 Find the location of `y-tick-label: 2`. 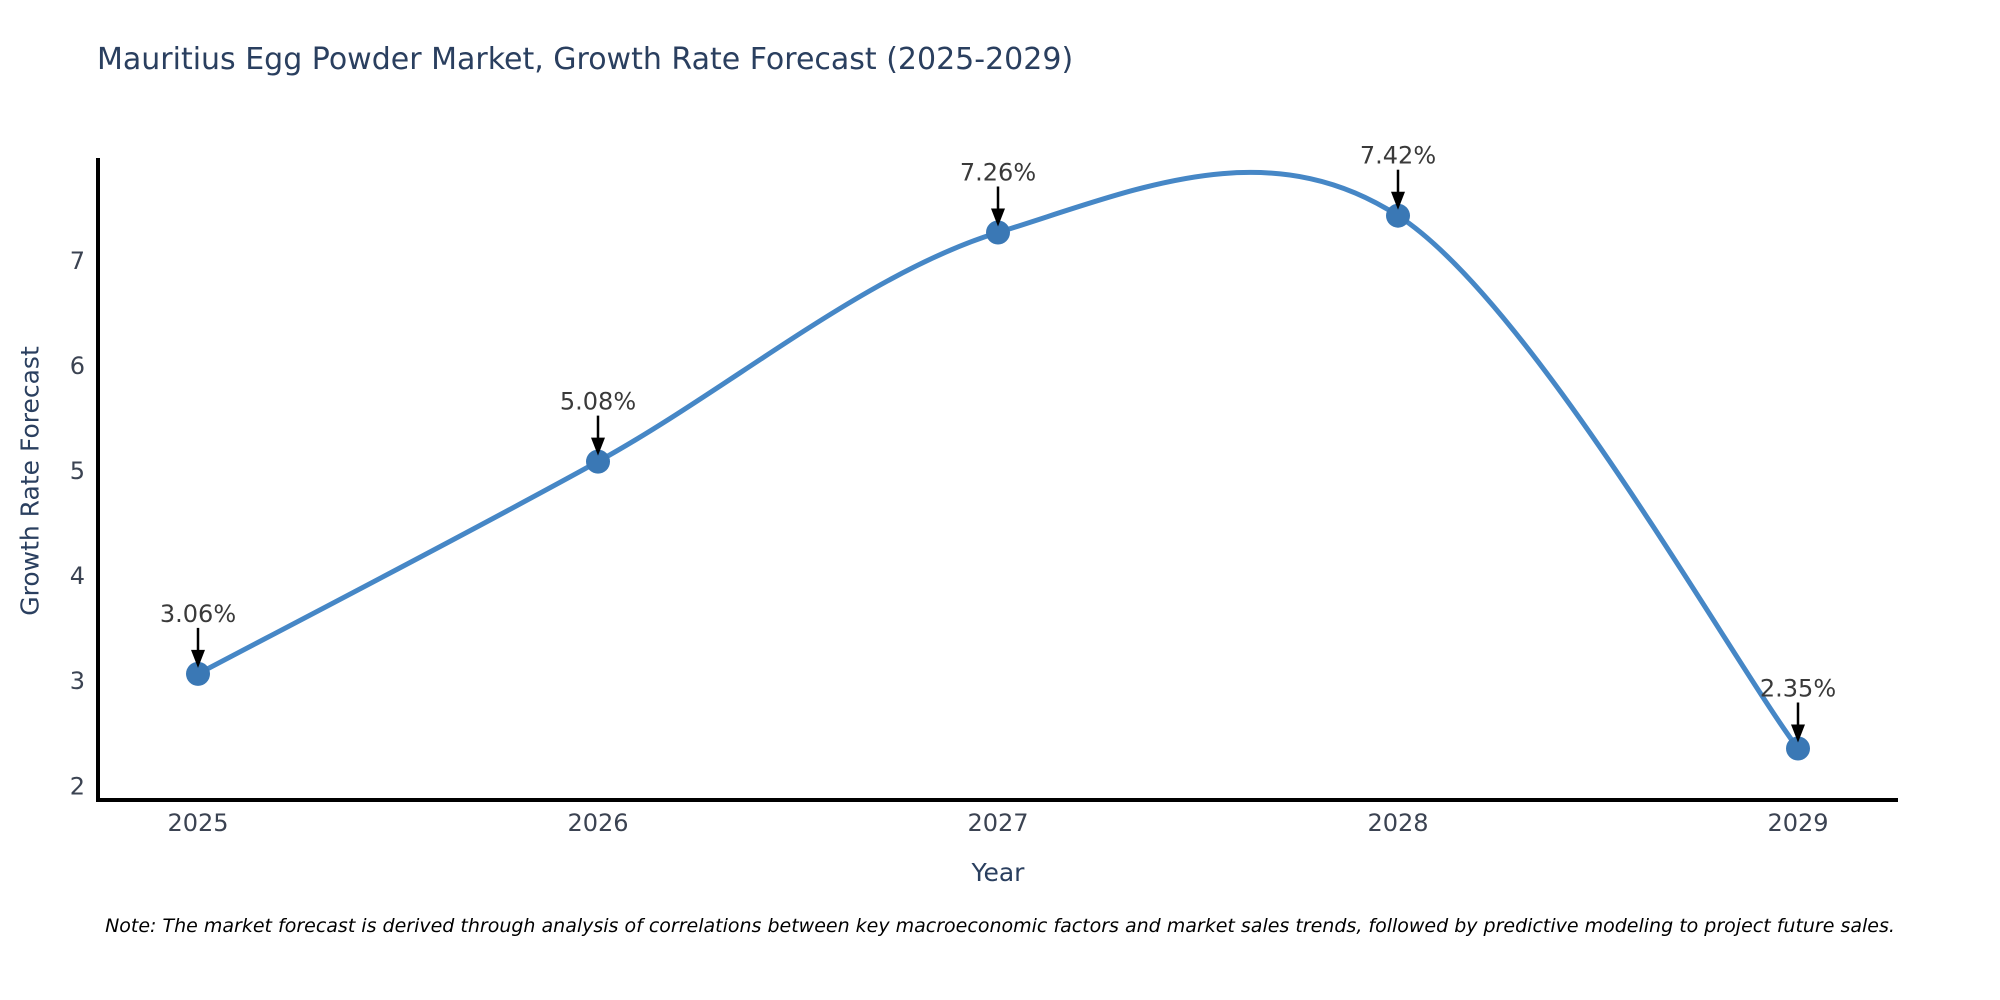

y-tick-label: 2 is located at coordinates (77, 786).